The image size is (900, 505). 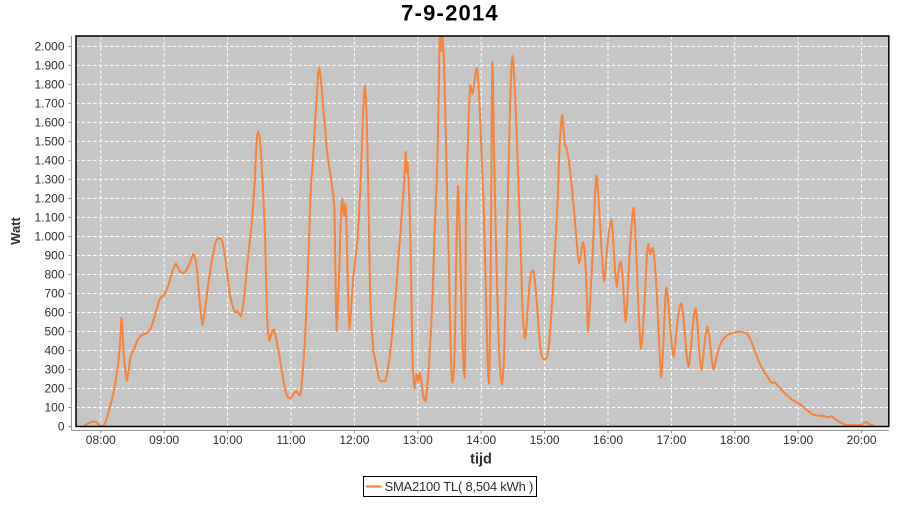 I want to click on svg-text: 100, so click(x=54, y=408).